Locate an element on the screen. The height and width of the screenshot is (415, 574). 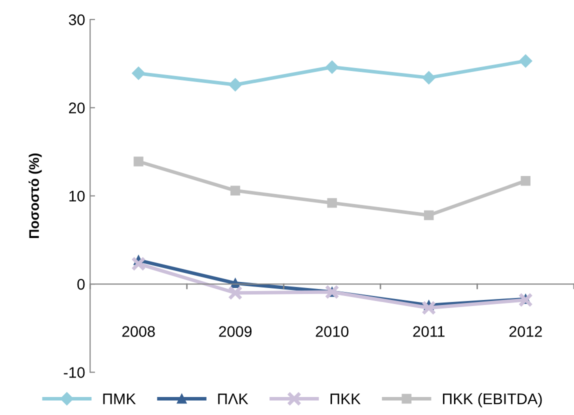
legend-label: ΠΚΚ (EBITDA) is located at coordinates (492, 400).